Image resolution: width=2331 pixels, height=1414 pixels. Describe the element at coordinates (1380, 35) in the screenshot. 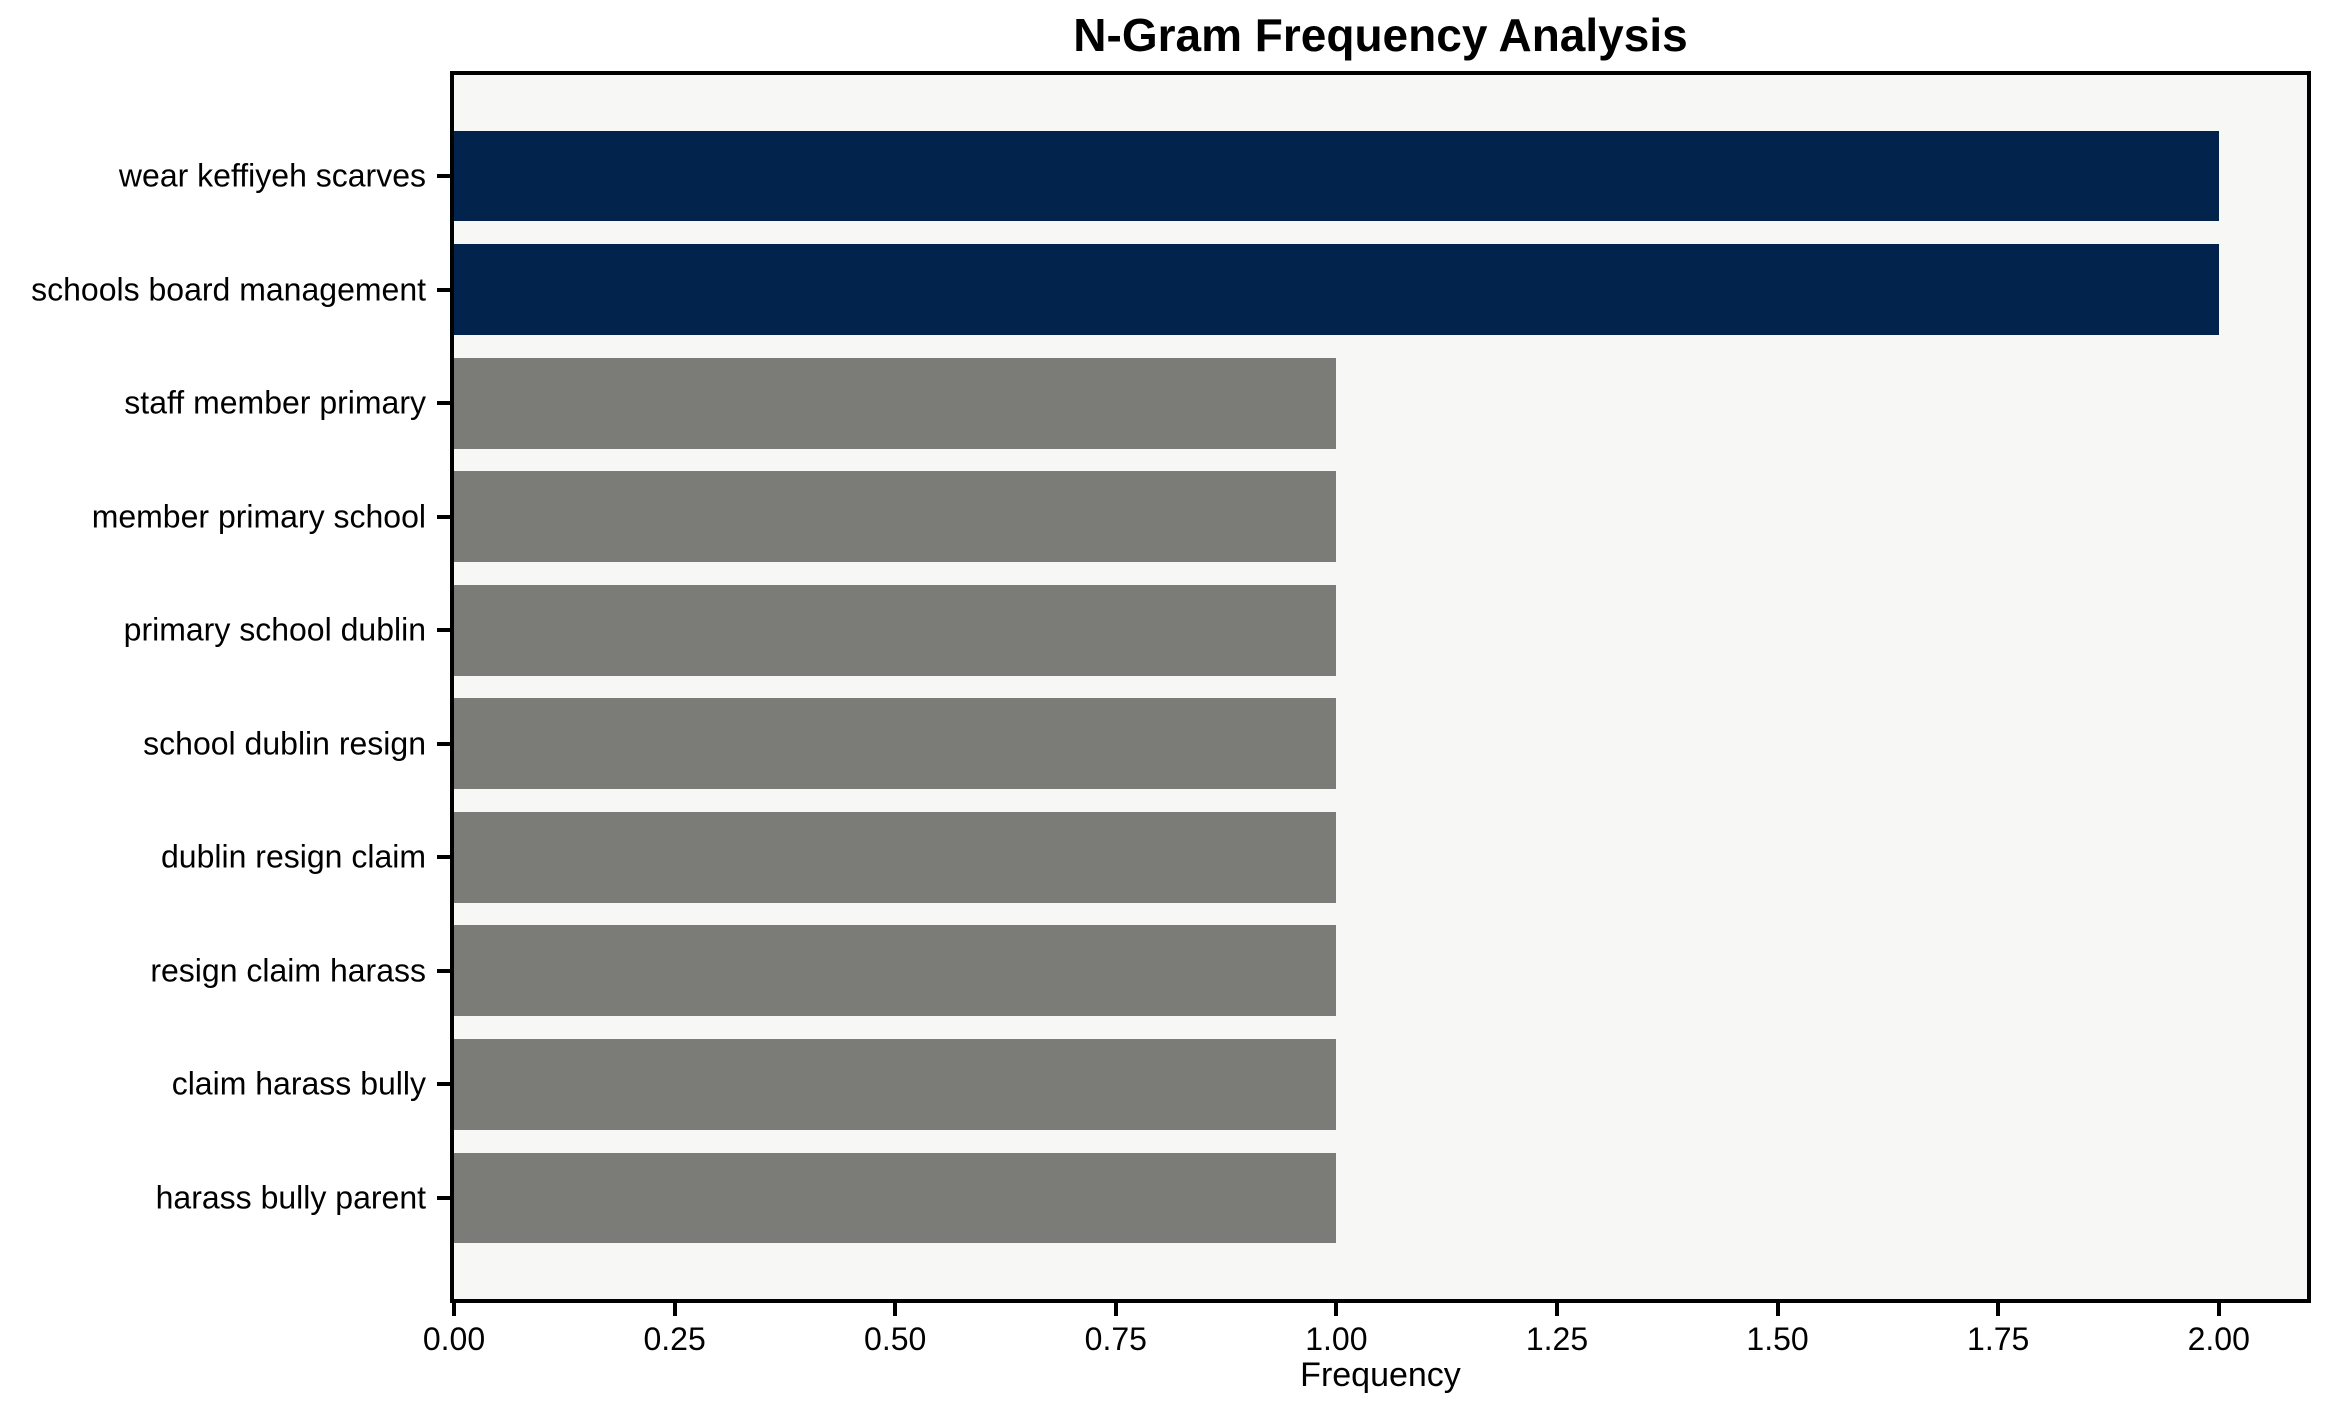

I see `chart-title: N-Gram Frequency Analysis` at that location.